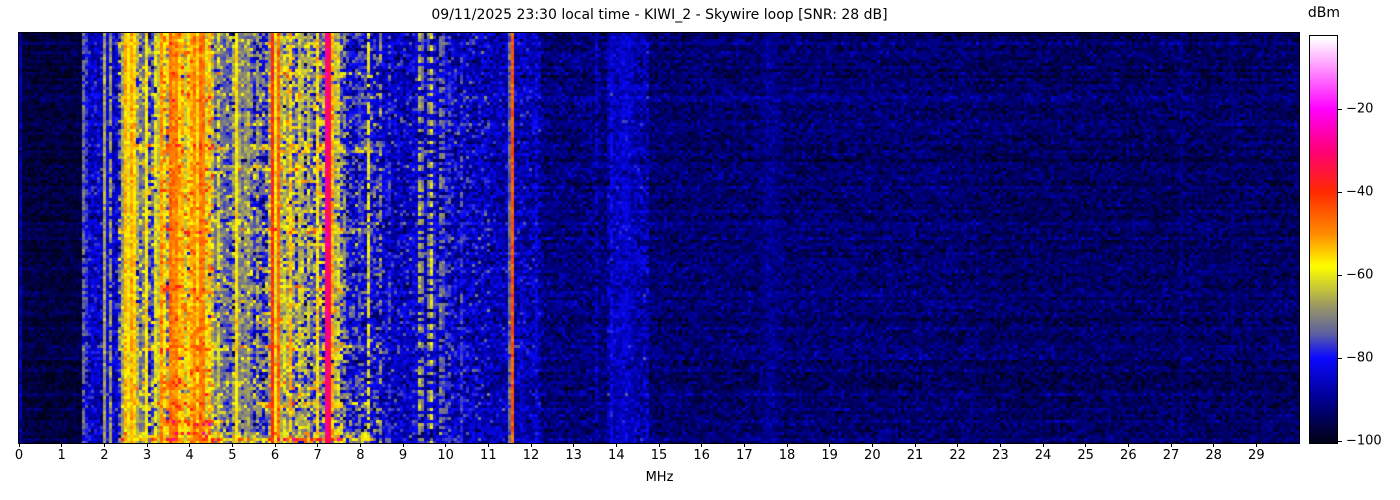 This screenshot has height=500, width=1400. Describe the element at coordinates (701, 455) in the screenshot. I see `x-tick-label: 16` at that location.